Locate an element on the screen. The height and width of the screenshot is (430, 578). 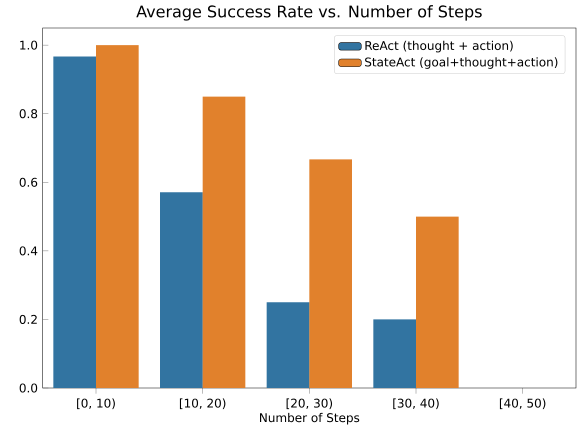
y-tick-label: 1.0 is located at coordinates (29, 45).